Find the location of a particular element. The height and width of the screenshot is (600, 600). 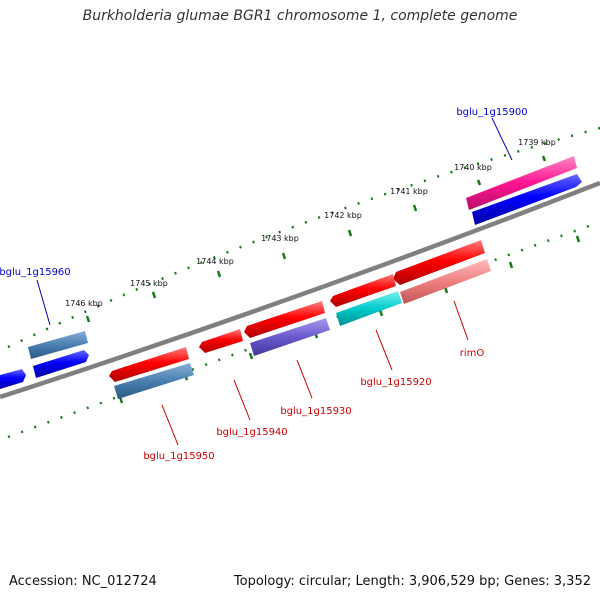

gene-bglu-1g15900 is located at coordinates (521, 183).